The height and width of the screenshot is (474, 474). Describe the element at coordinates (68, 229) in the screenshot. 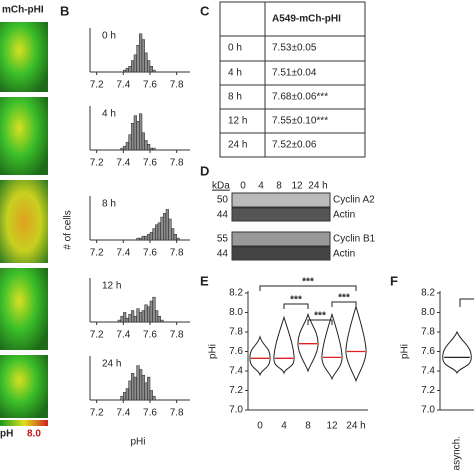

I see `y-axis-label: # of cells` at that location.